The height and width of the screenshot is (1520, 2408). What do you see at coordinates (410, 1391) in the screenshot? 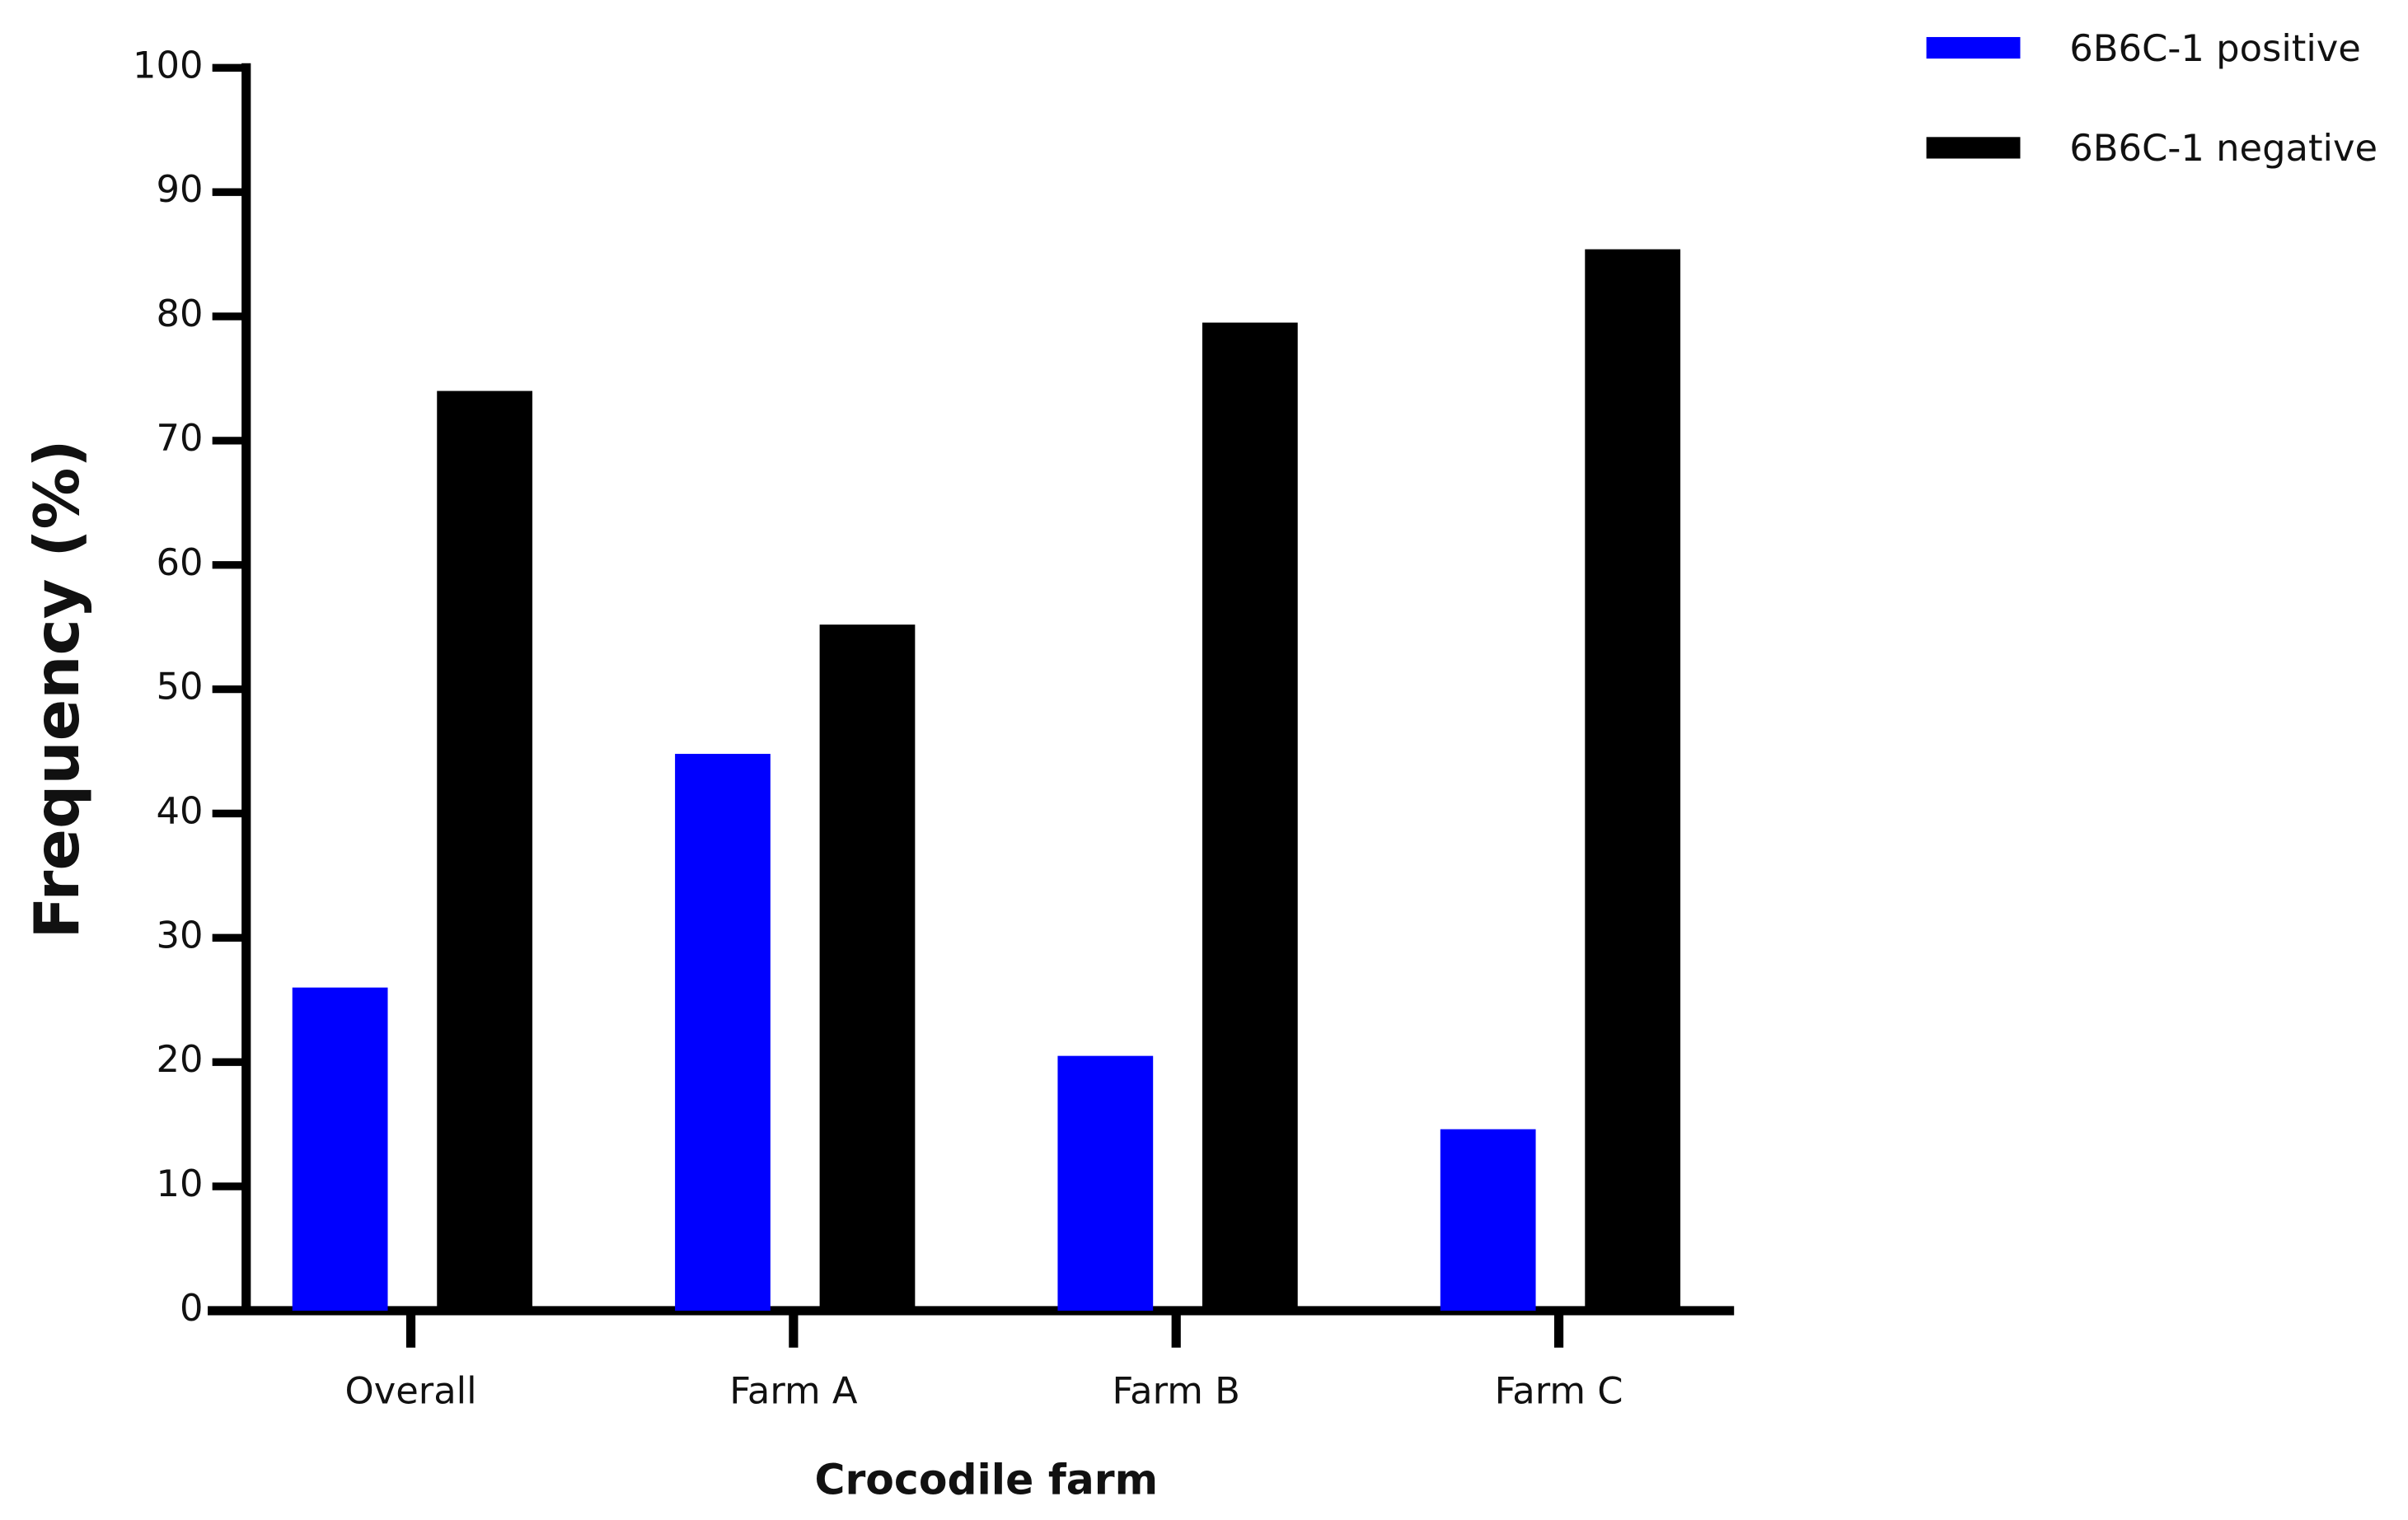
I see `x-tick-label: Overall` at bounding box center [410, 1391].